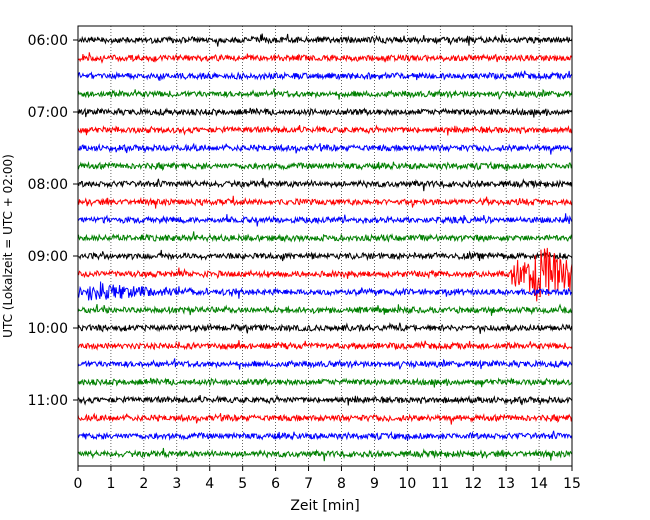  What do you see at coordinates (308, 484) in the screenshot?
I see `x-tick-label-7: 7` at bounding box center [308, 484].